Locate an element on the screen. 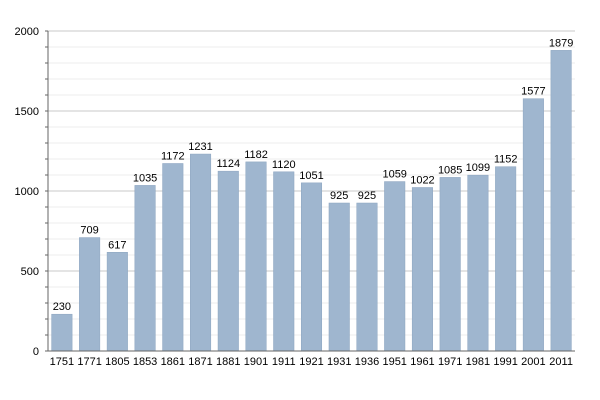 This screenshot has width=600, height=400. data-label-1961: 1022 is located at coordinates (422, 180).